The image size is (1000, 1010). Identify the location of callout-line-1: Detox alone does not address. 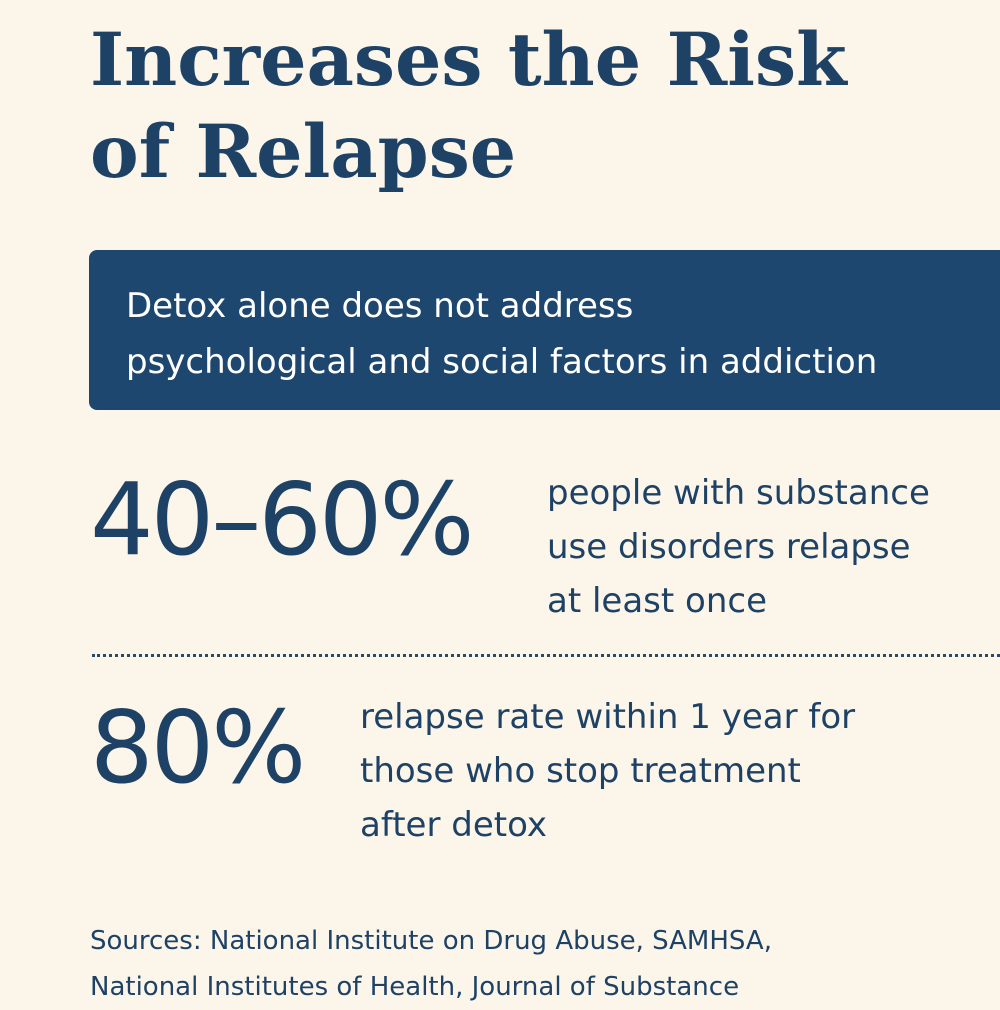
(380, 306).